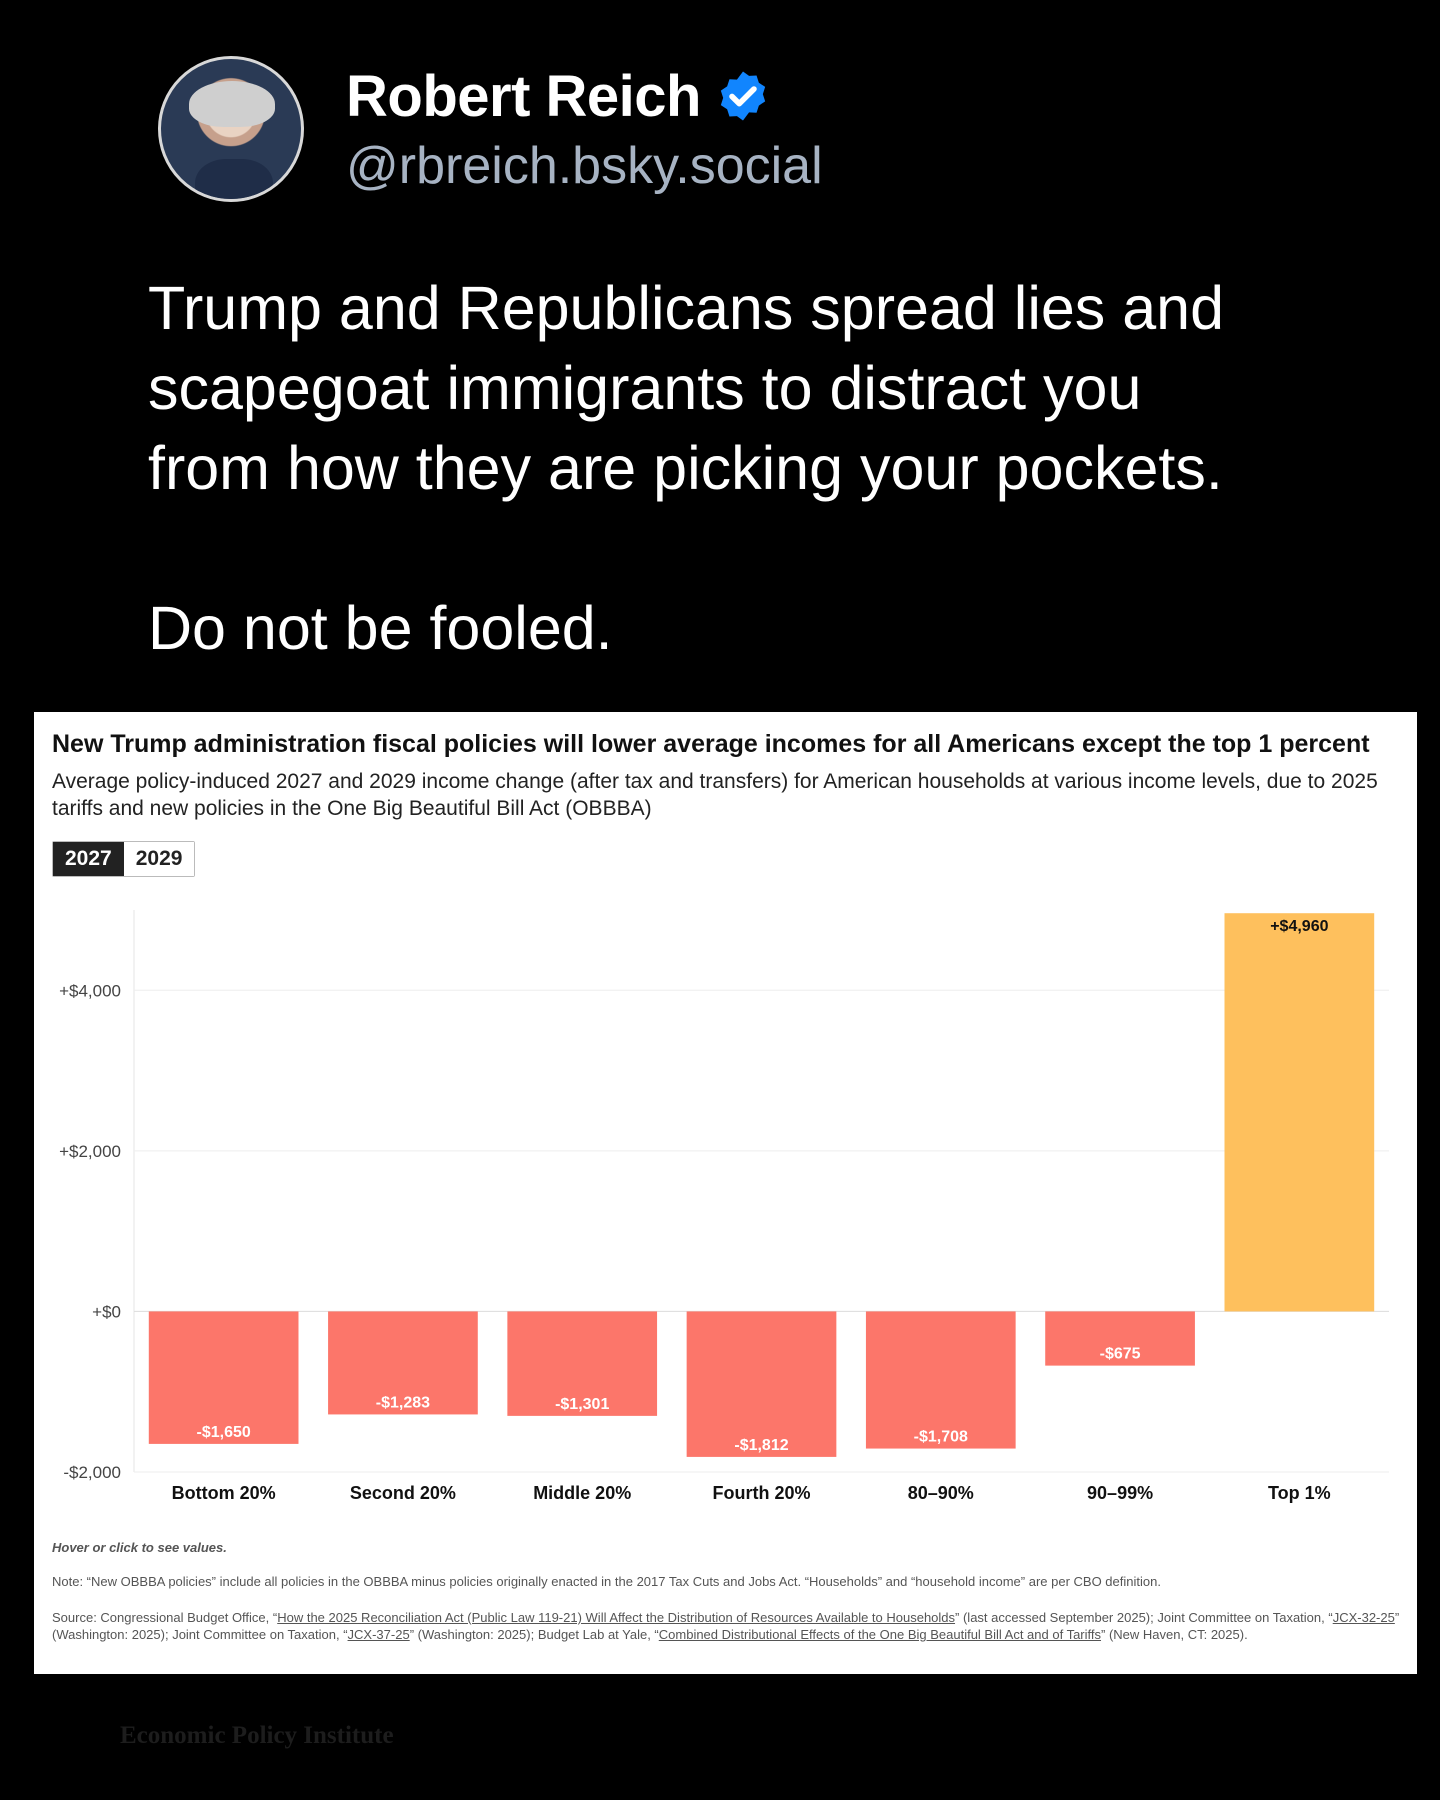 This screenshot has width=1440, height=1800. Describe the element at coordinates (584, 129) in the screenshot. I see `author-names: Robert Reich @rbreich.bsky.social` at that location.